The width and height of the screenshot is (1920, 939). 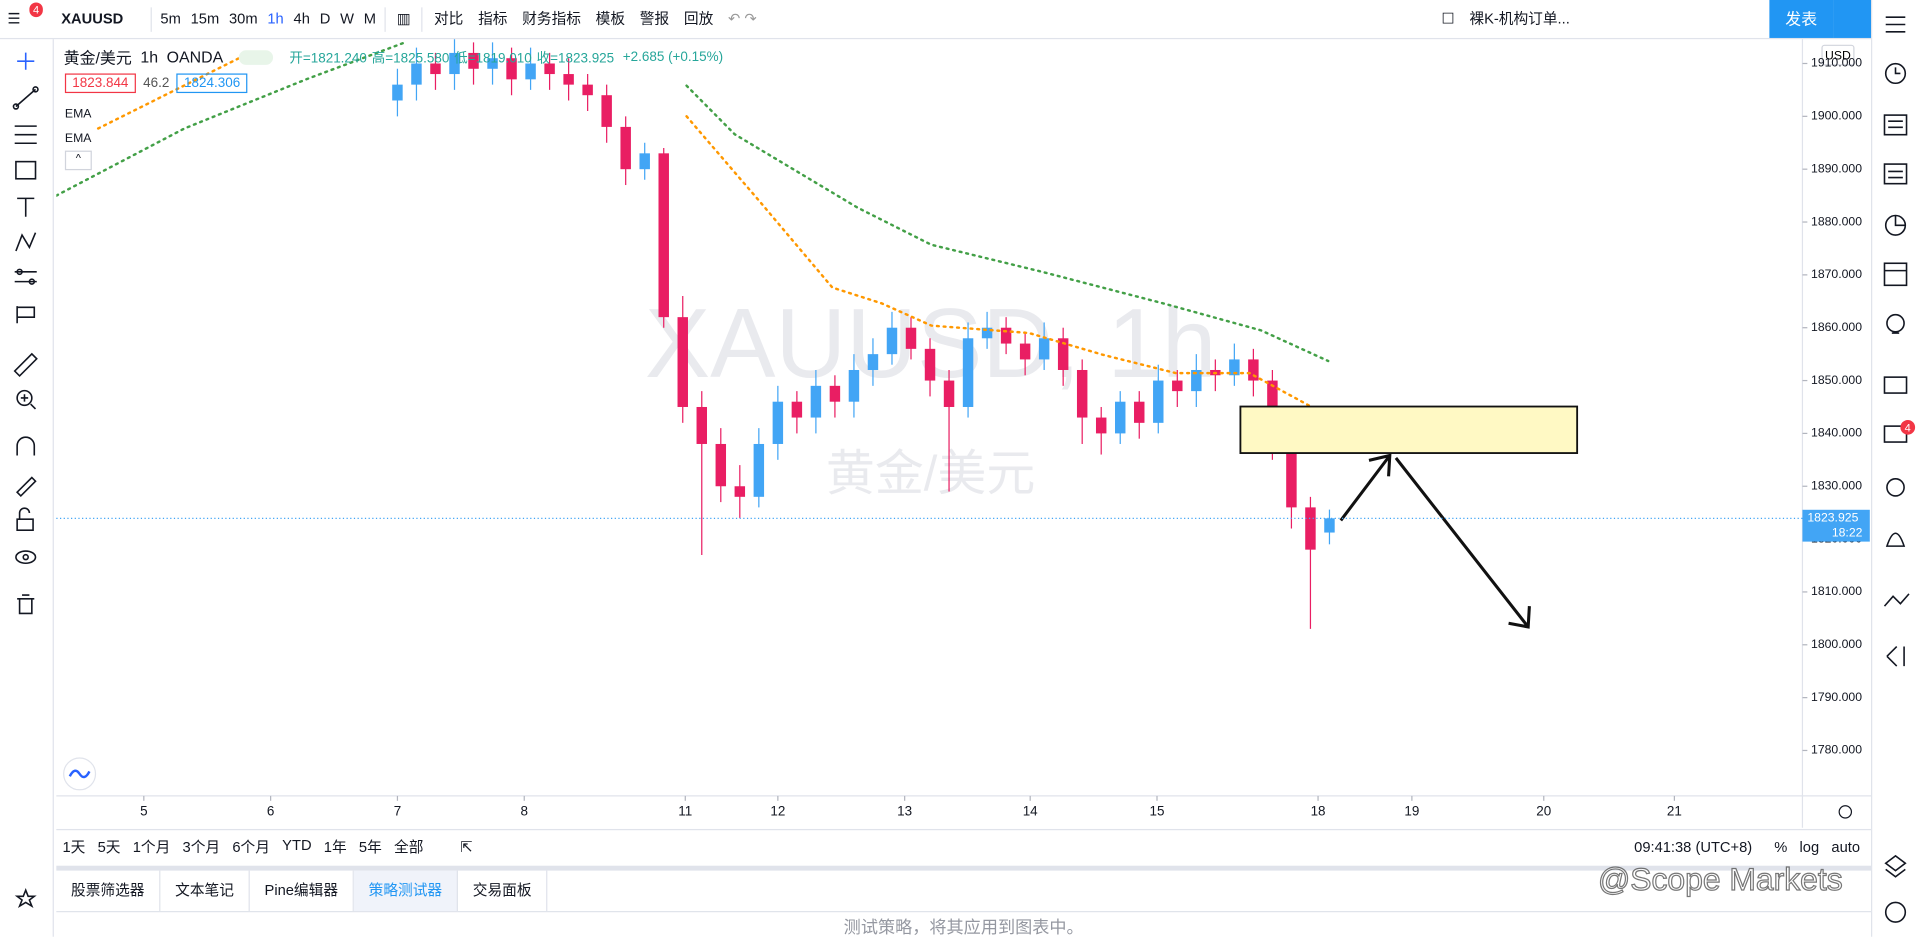 I want to click on legend-exchange: OANDA, so click(x=195, y=57).